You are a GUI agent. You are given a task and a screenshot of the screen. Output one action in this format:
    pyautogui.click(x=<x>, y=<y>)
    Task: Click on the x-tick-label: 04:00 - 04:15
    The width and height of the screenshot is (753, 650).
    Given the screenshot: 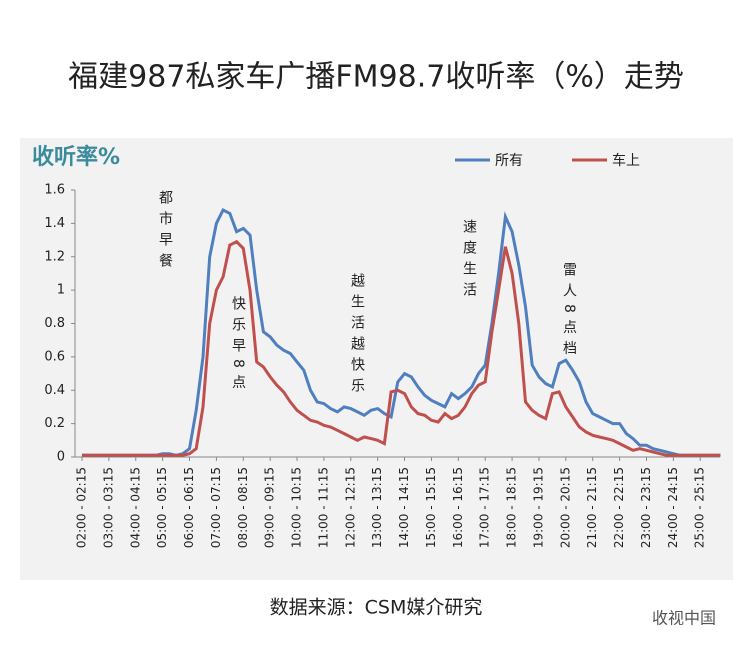 What is the action you would take?
    pyautogui.click(x=135, y=507)
    